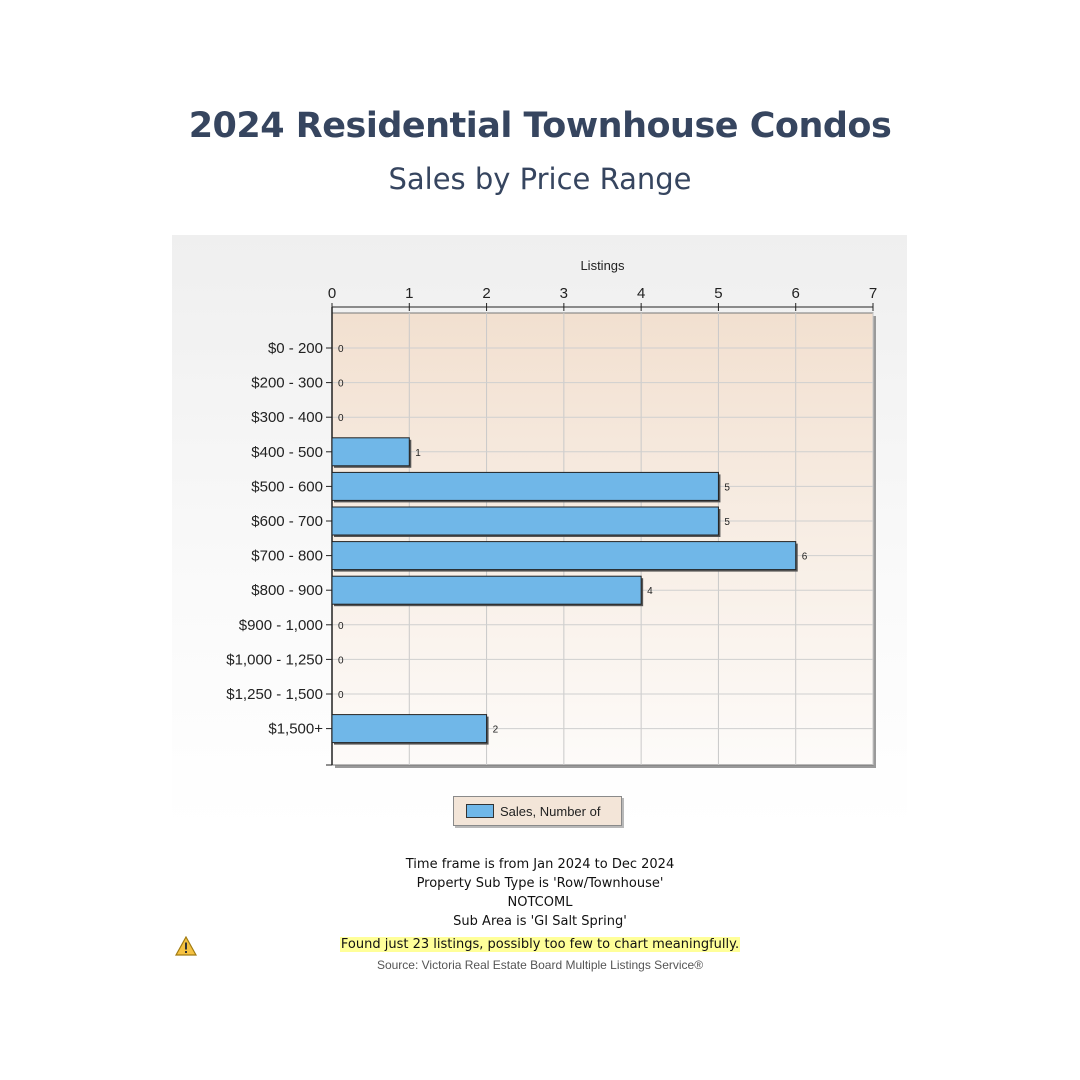 This screenshot has height=1080, width=1080. What do you see at coordinates (796, 293) in the screenshot?
I see `x-tick-label: 6` at bounding box center [796, 293].